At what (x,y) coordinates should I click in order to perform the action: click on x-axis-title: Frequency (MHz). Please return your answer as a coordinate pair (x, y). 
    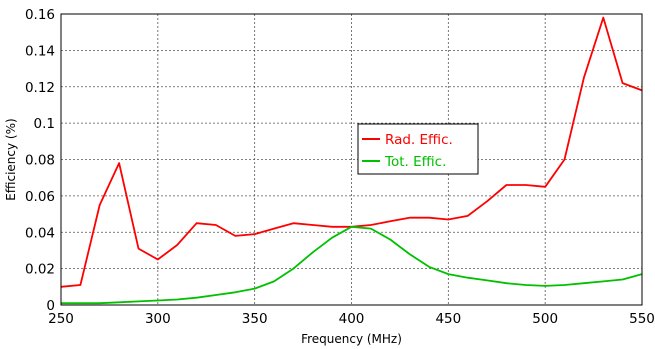
    Looking at the image, I should click on (351, 339).